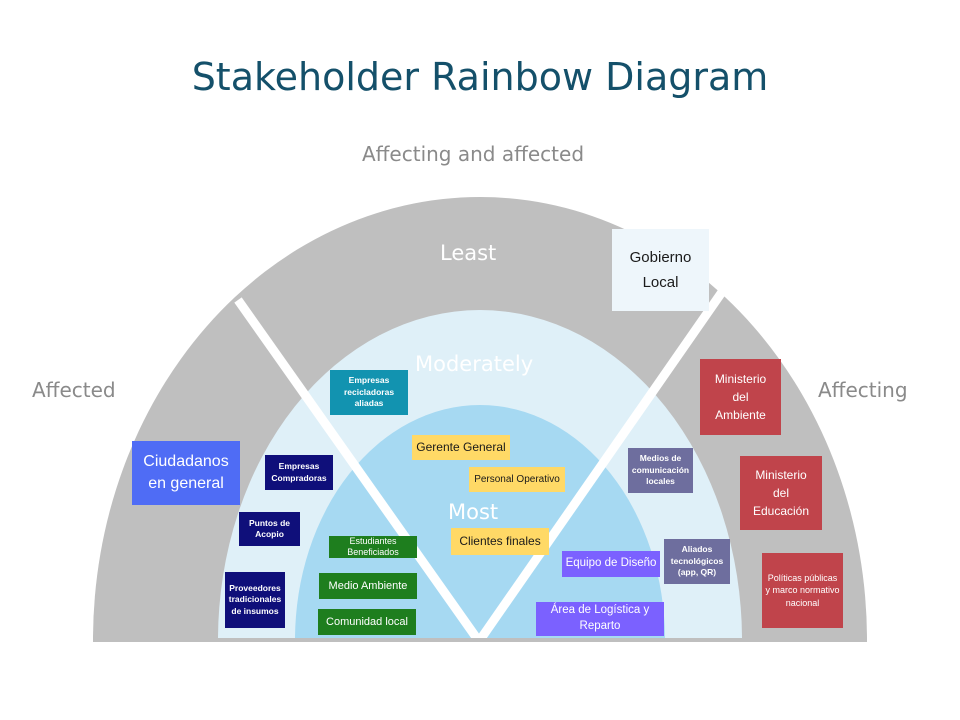 This screenshot has width=960, height=720. I want to click on box-puntos-acopio: Puntos de Acopio, so click(269, 529).